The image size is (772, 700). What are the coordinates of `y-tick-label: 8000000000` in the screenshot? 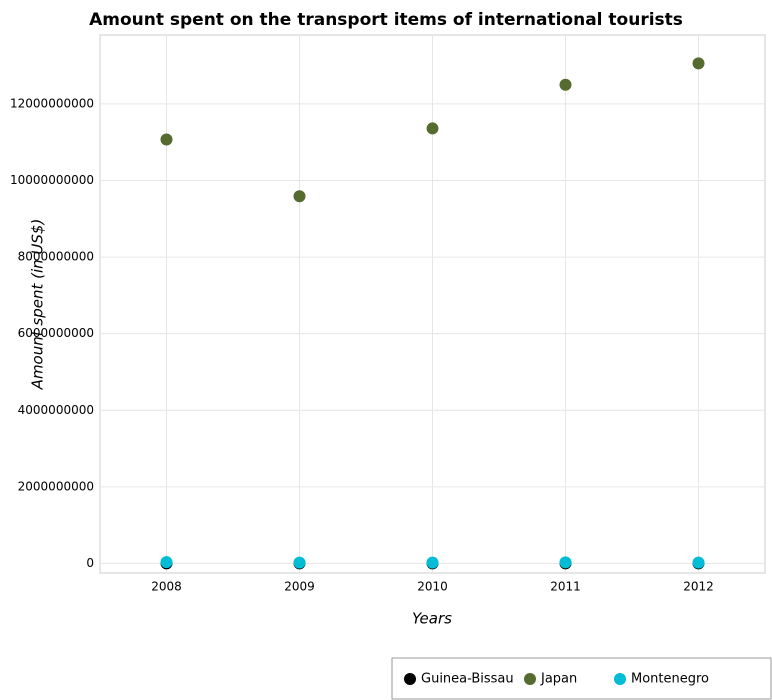 It's located at (56, 257).